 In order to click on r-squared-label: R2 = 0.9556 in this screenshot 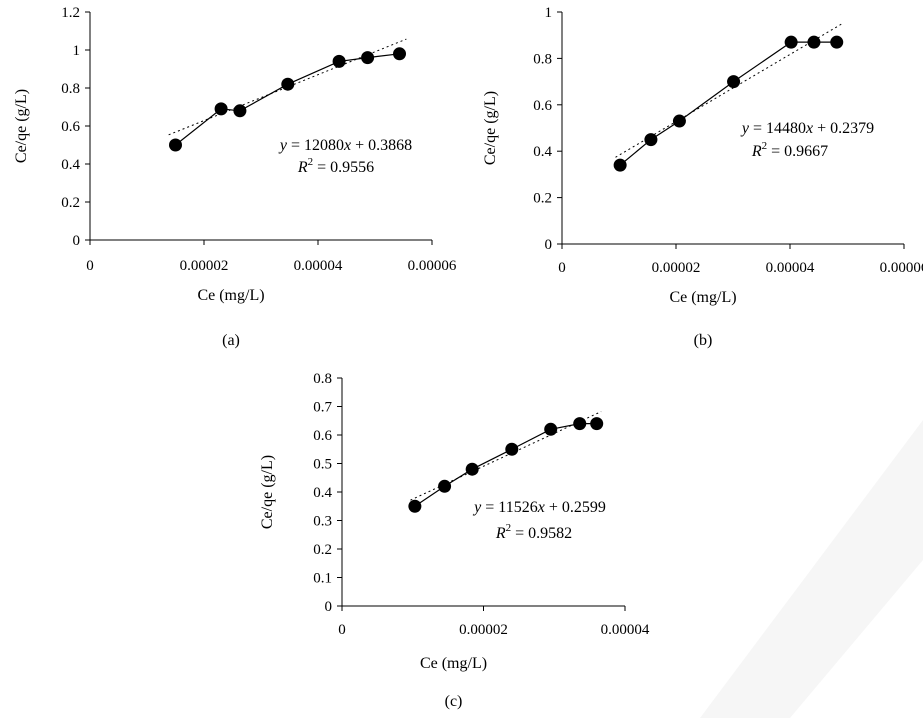, I will do `click(335, 166)`.